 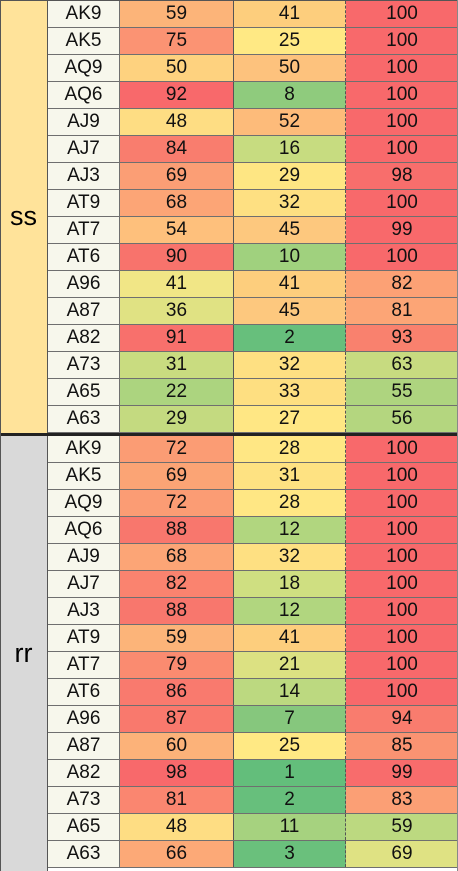 I want to click on hand-cell: AQ9, so click(x=84, y=68).